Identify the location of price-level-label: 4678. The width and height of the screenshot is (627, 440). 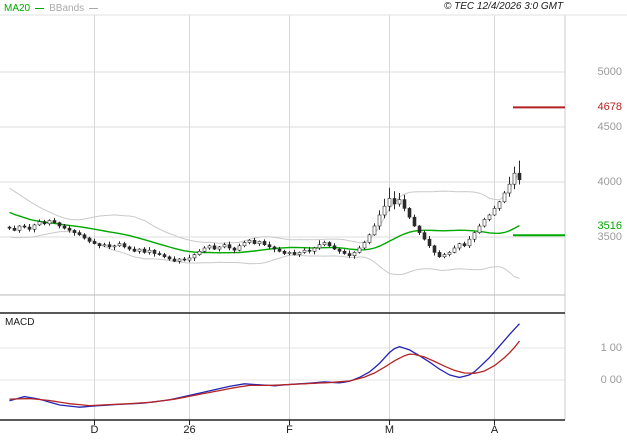
(609, 107).